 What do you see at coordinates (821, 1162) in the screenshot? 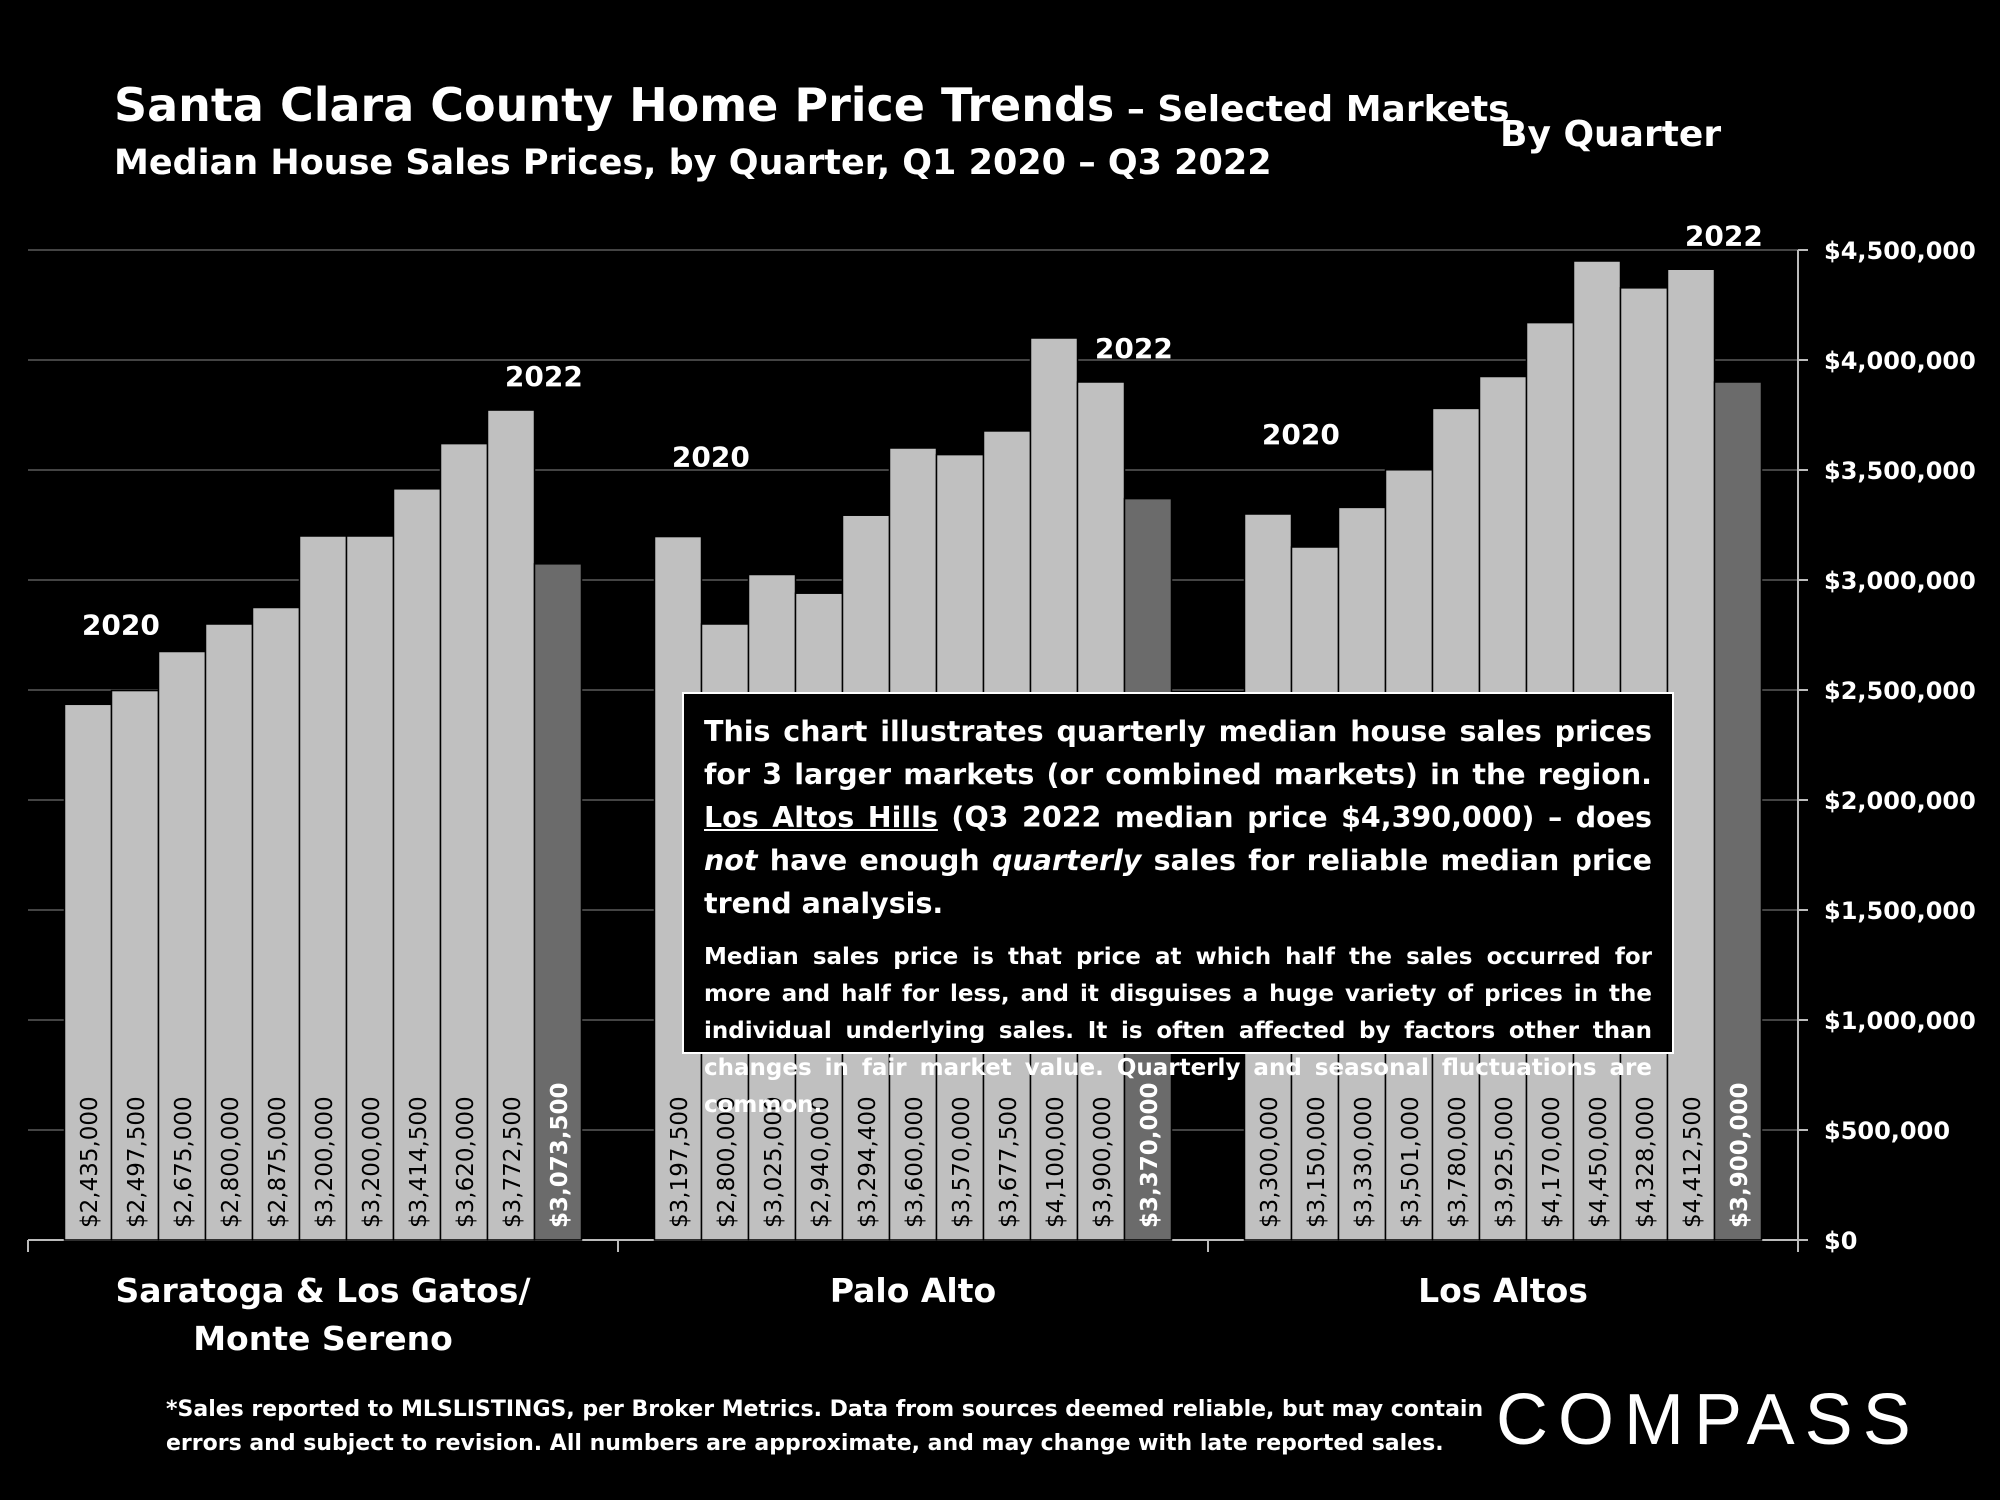
I see `bar-value-label: $2,940,000` at bounding box center [821, 1162].